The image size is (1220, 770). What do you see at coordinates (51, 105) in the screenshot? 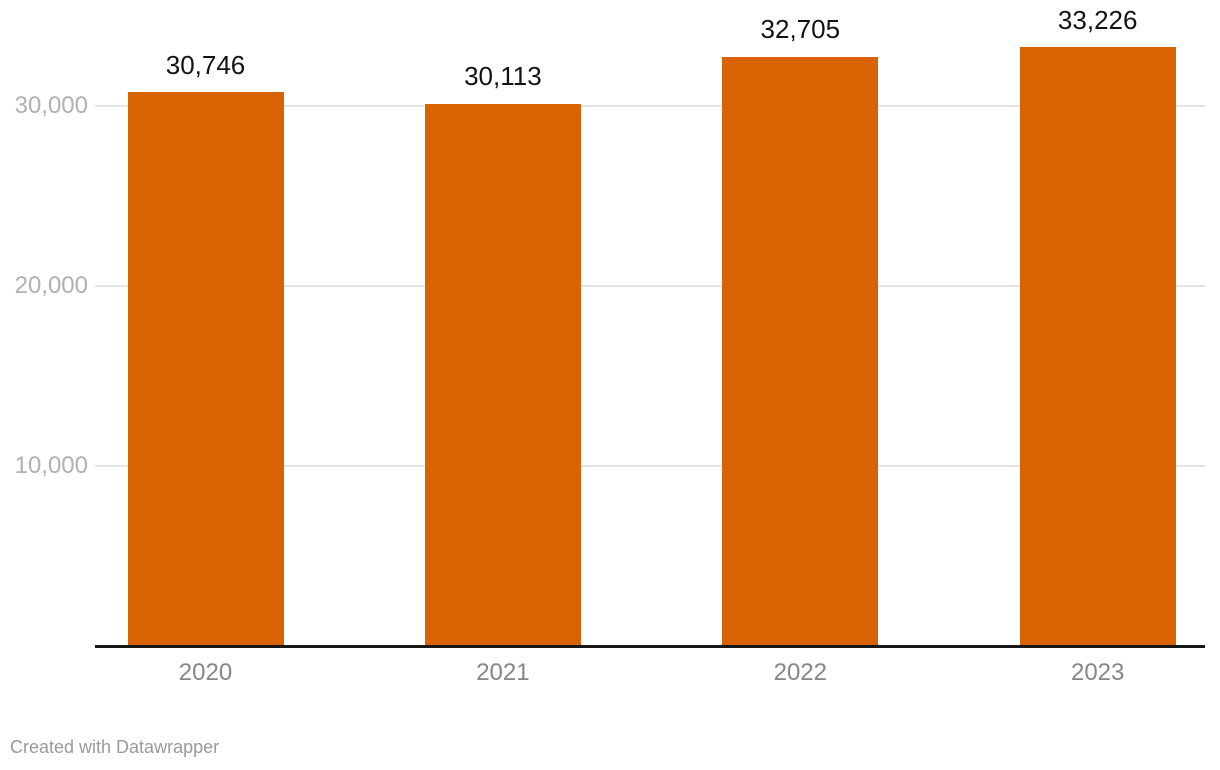
I see `y-tick-label: 30,000` at bounding box center [51, 105].